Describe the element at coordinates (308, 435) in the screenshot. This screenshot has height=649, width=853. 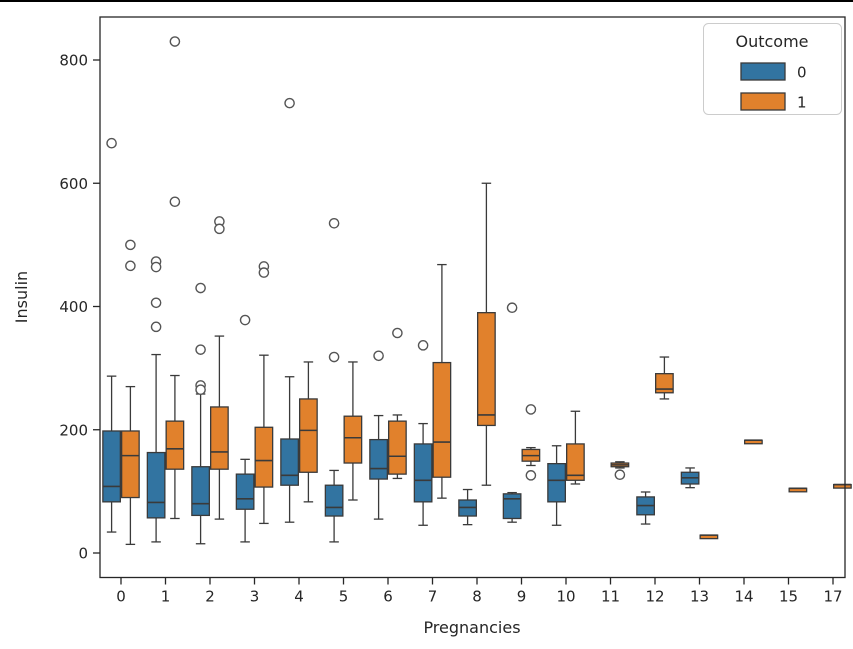
I see `box-outcome1-preg4` at that location.